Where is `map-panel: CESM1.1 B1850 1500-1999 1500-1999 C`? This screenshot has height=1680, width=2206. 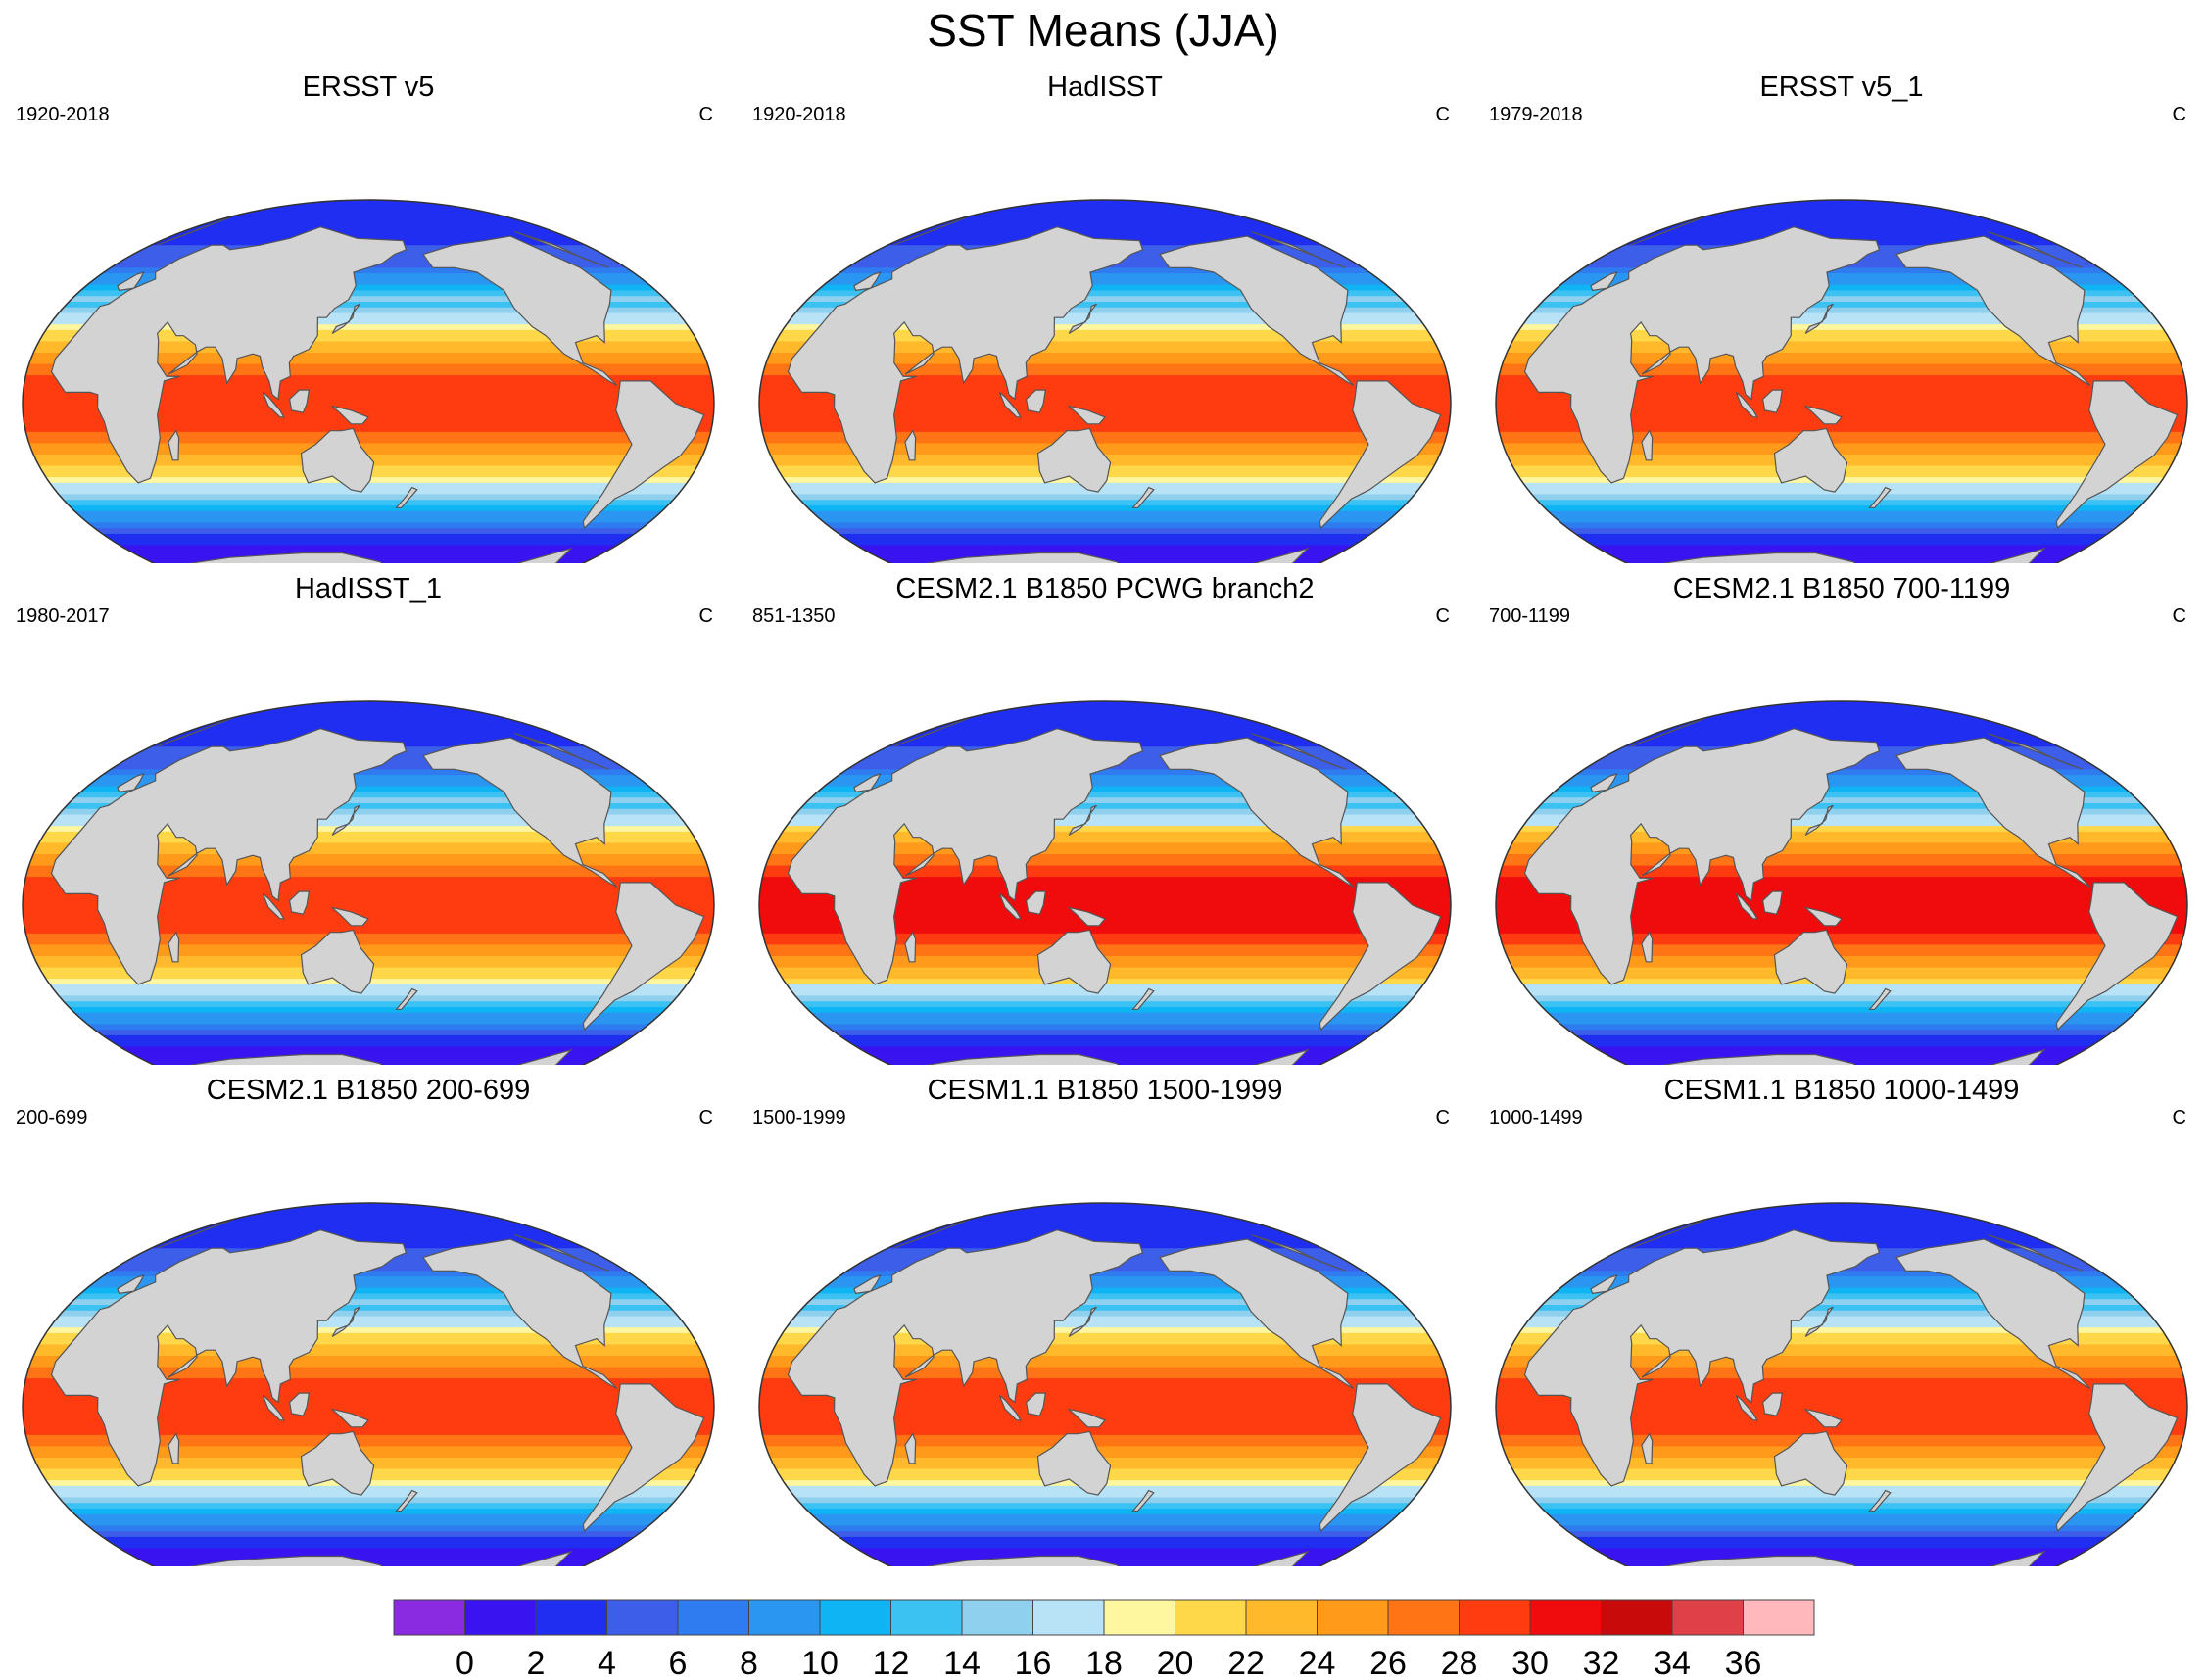 map-panel: CESM1.1 B1850 1500-1999 1500-1999 C is located at coordinates (1105, 1319).